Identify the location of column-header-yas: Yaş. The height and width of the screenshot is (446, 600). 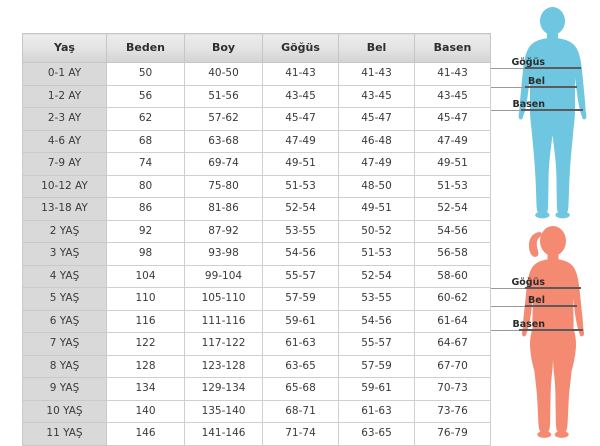
(64, 48).